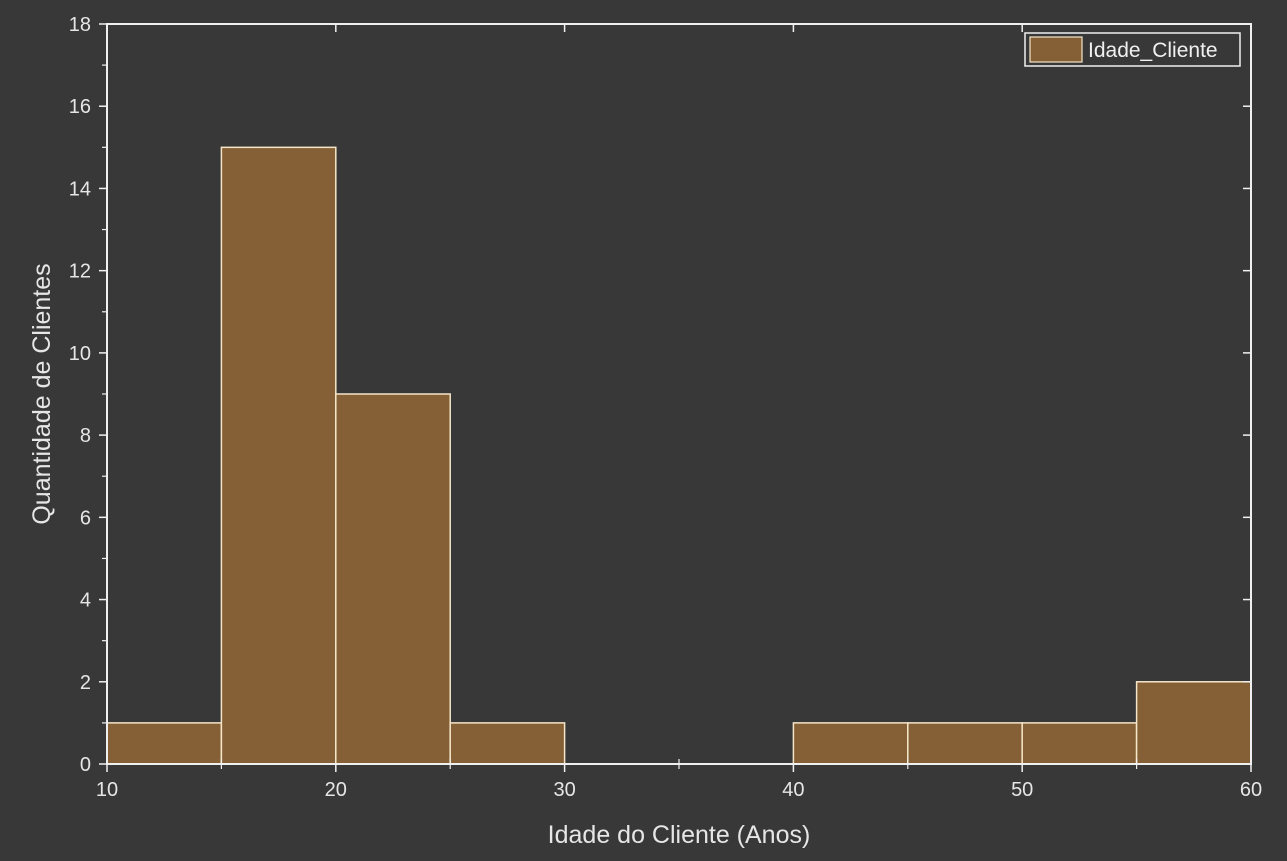 The width and height of the screenshot is (1287, 861). What do you see at coordinates (679, 835) in the screenshot?
I see `x-axis-title: Idade do Cliente (Anos)` at bounding box center [679, 835].